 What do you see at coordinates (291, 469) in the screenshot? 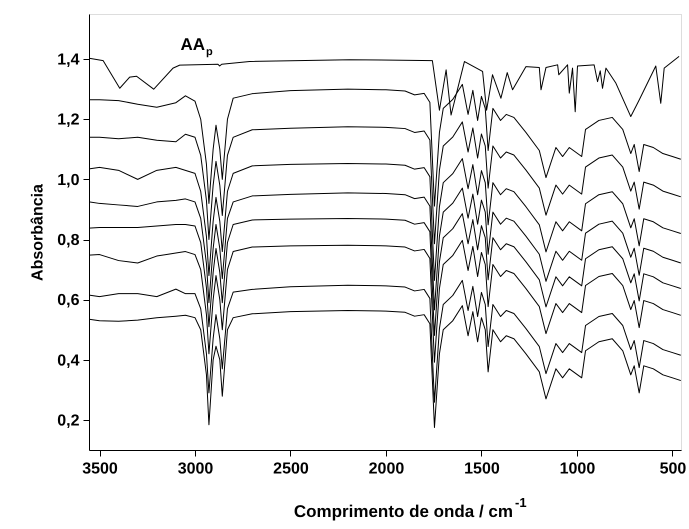
I see `x-tick-label: 2500` at bounding box center [291, 469].